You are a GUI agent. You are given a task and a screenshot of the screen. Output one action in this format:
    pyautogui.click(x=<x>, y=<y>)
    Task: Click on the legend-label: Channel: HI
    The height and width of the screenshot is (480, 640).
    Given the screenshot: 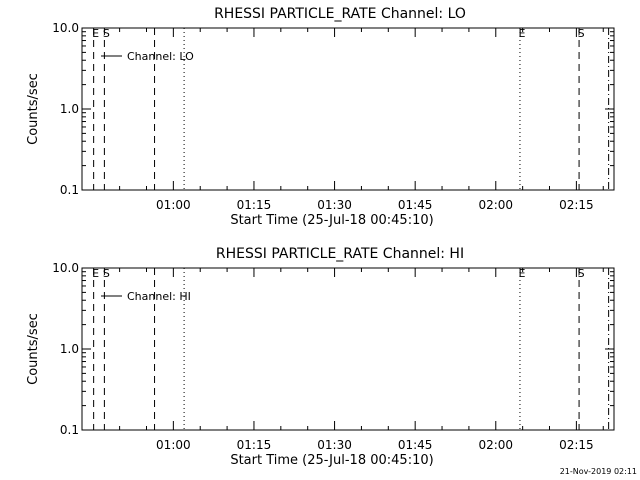 What is the action you would take?
    pyautogui.click(x=159, y=296)
    